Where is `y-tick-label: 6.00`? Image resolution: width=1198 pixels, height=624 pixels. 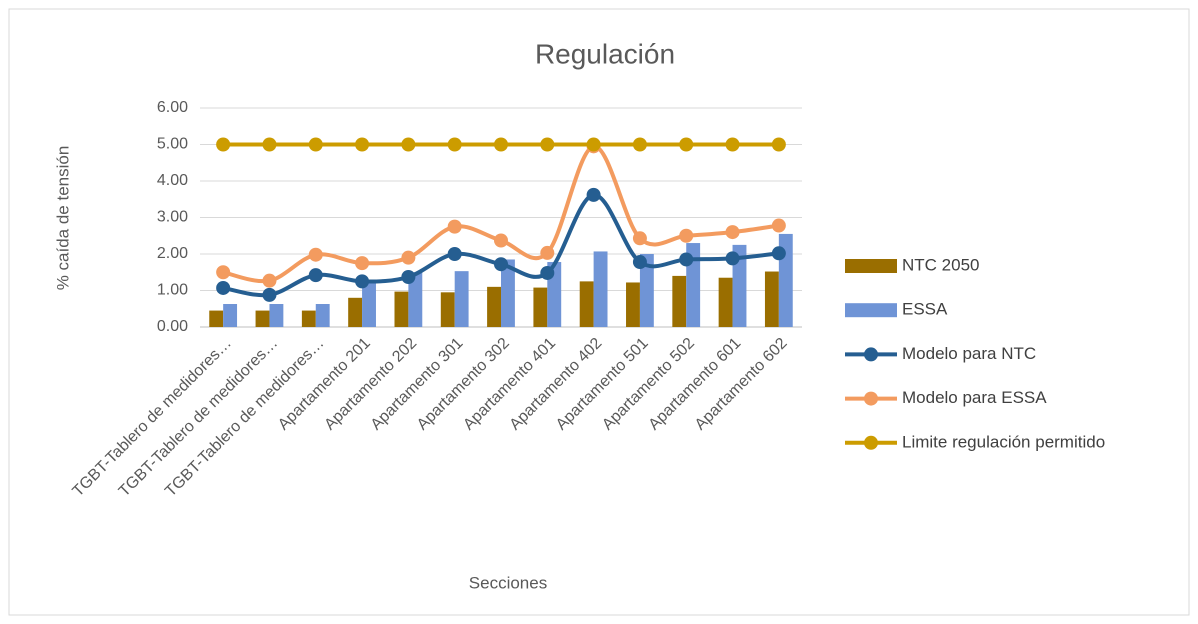 y-tick-label: 6.00 is located at coordinates (172, 107).